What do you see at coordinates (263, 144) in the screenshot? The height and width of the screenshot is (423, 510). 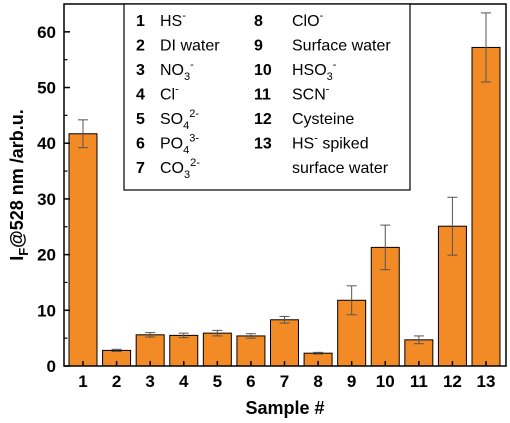 I see `legend-number: 13` at bounding box center [263, 144].